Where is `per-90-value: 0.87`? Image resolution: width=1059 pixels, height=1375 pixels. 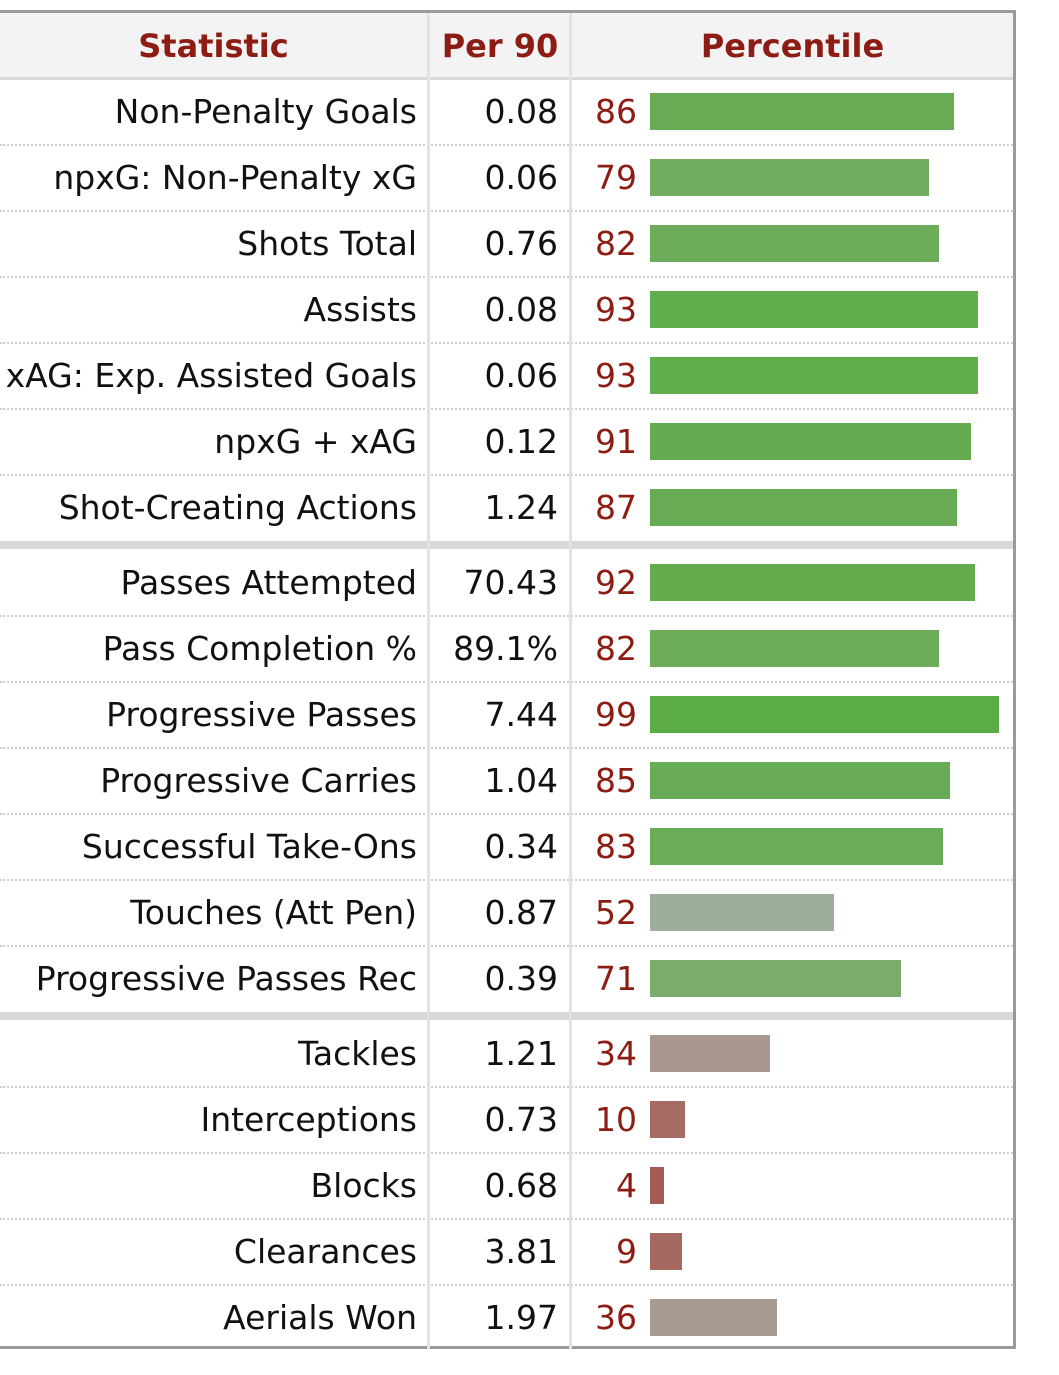 per-90-value: 0.87 is located at coordinates (521, 912).